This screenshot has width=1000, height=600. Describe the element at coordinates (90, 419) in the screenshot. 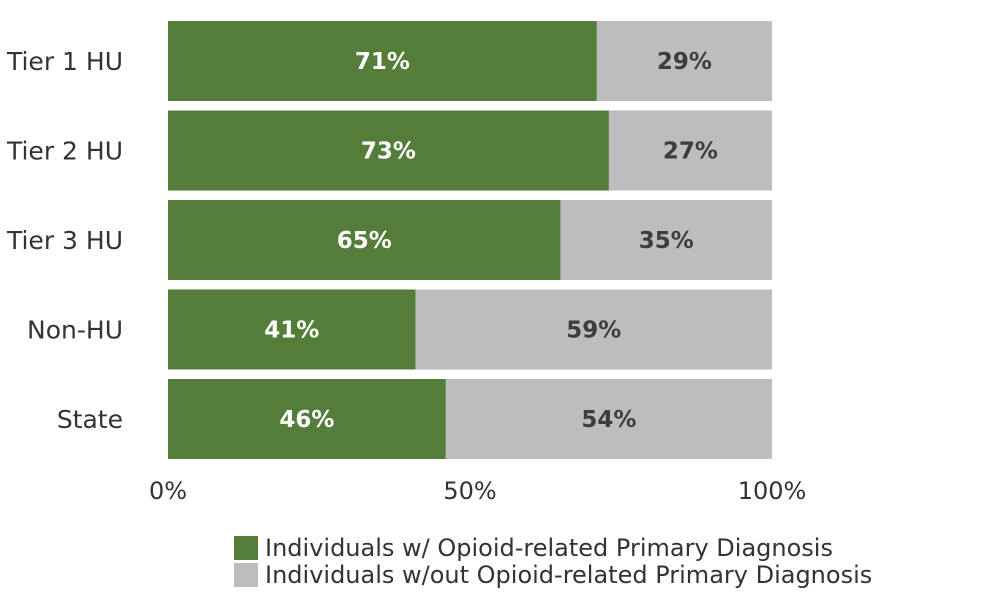

I see `category-label-state: State` at that location.